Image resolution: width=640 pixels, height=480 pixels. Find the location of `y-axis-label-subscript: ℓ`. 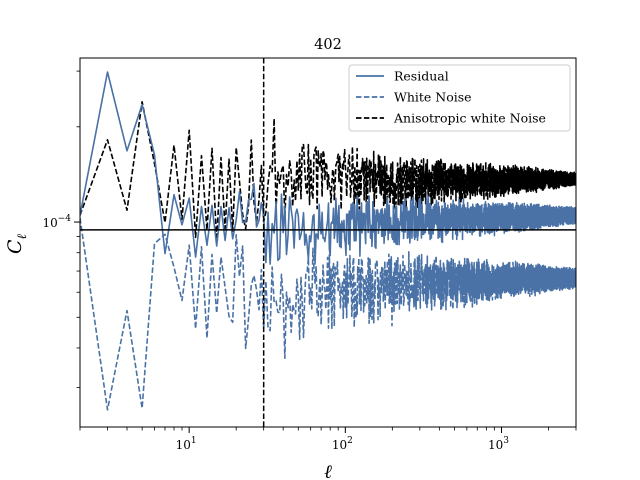

y-axis-label-subscript: ℓ is located at coordinates (22, 236).